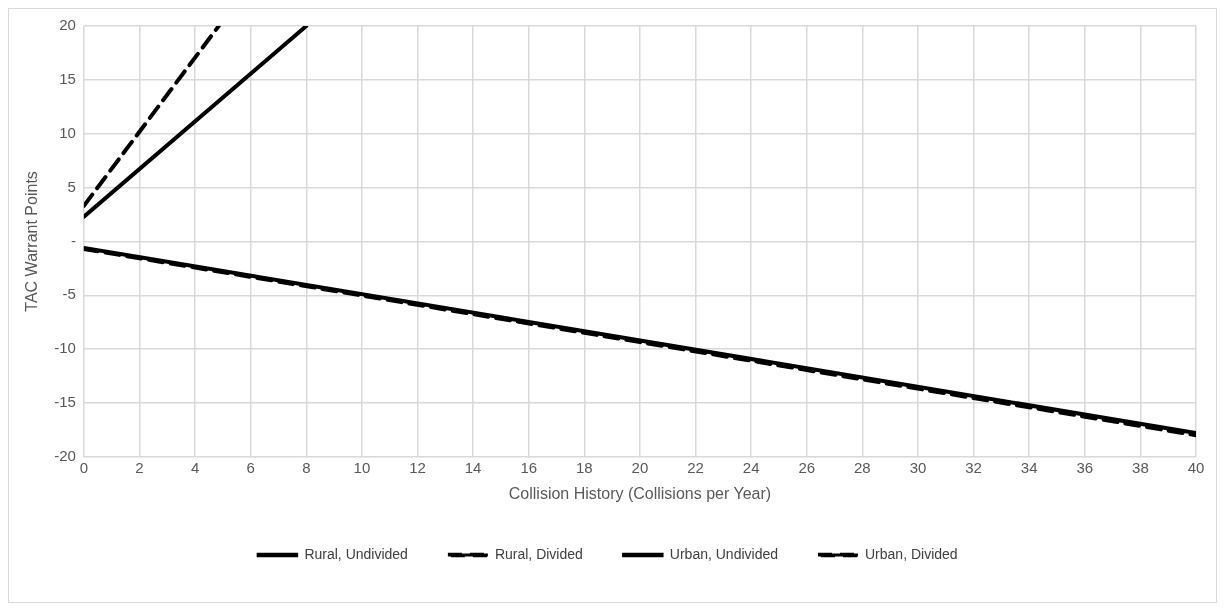 The width and height of the screenshot is (1225, 611). Describe the element at coordinates (1085, 467) in the screenshot. I see `x-tick-label: 36` at that location.